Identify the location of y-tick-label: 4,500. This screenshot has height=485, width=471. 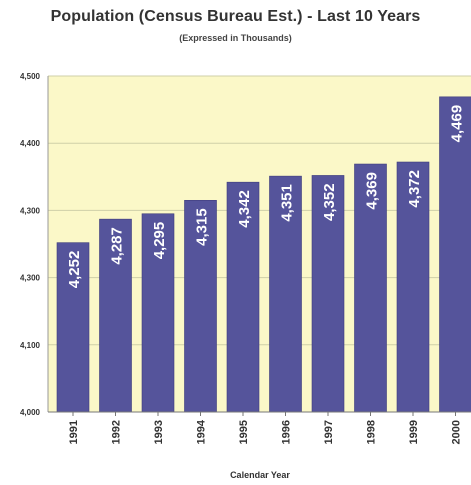
(30, 76).